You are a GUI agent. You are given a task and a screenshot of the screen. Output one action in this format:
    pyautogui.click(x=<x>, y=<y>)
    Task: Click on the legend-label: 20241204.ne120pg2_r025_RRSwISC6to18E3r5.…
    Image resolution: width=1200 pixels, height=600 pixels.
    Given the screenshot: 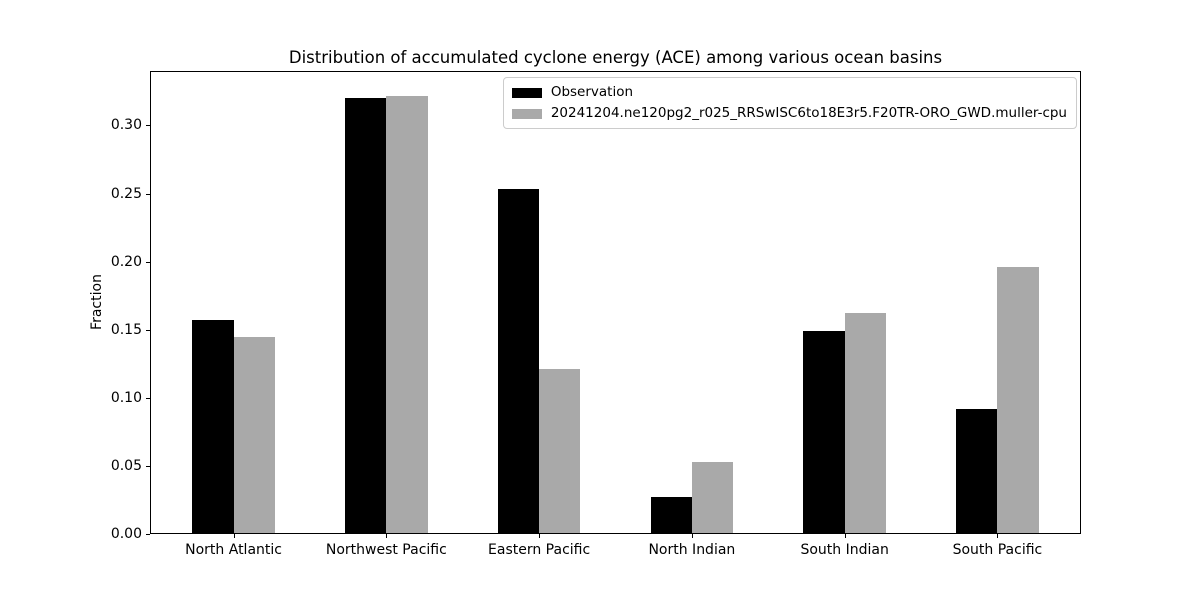 What is the action you would take?
    pyautogui.click(x=808, y=113)
    